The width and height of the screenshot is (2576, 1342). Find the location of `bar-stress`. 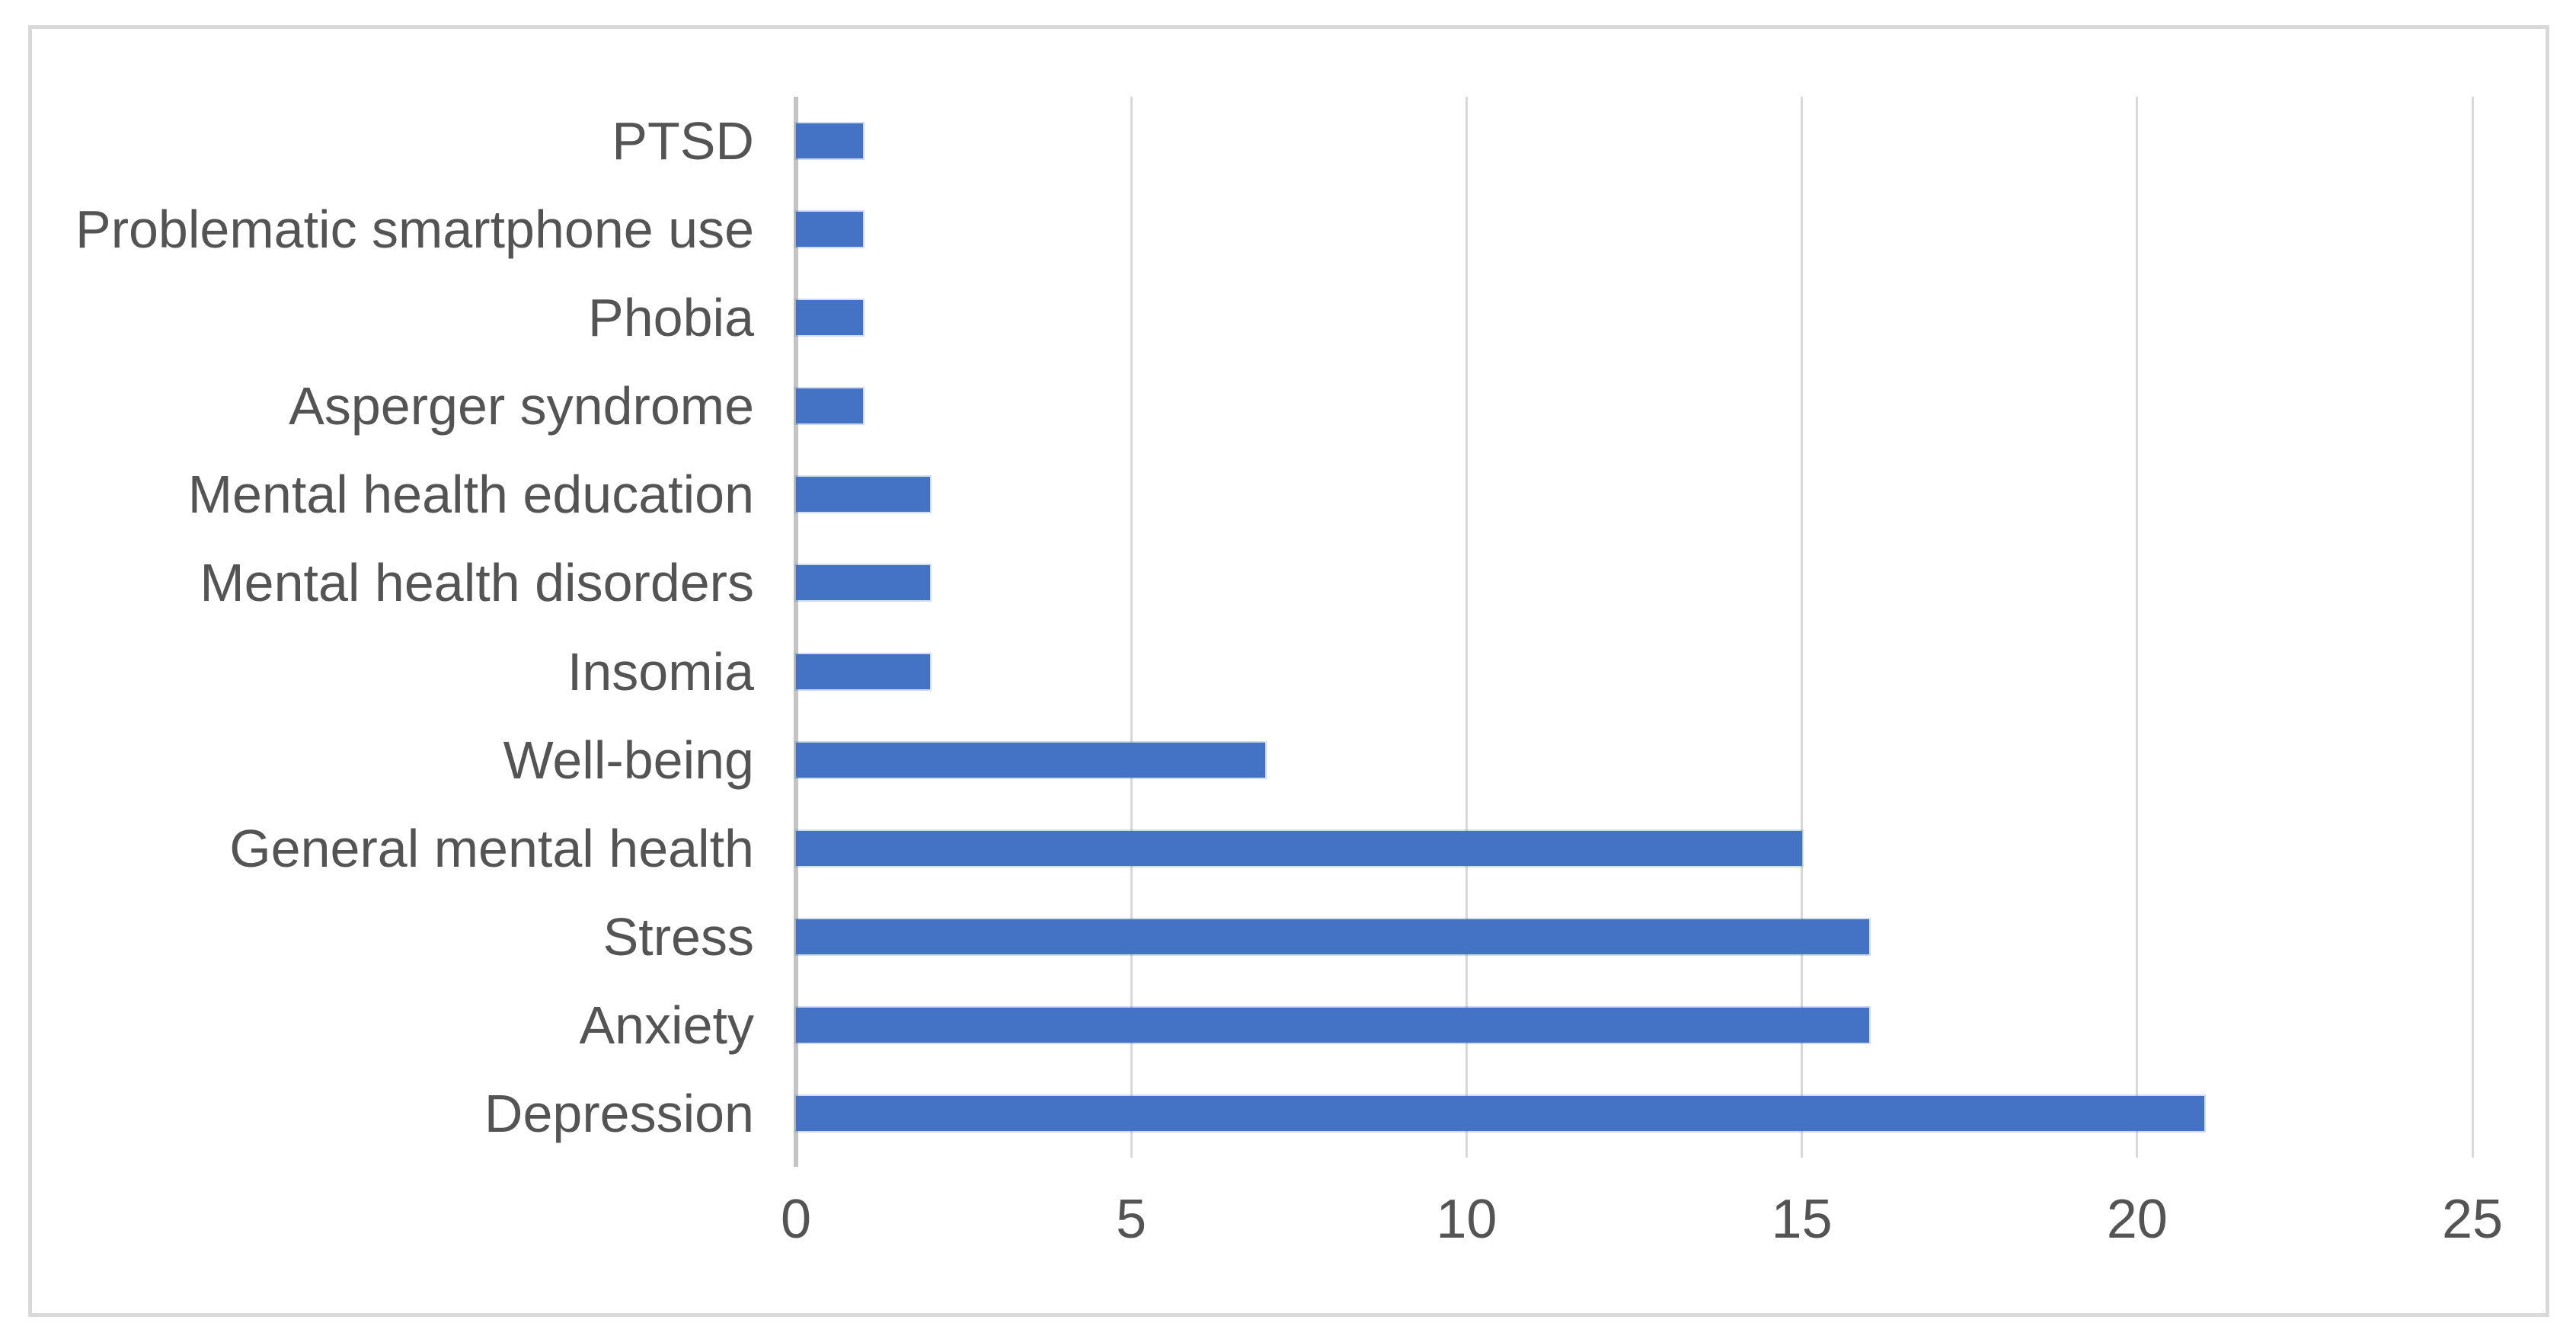

bar-stress is located at coordinates (1332, 936).